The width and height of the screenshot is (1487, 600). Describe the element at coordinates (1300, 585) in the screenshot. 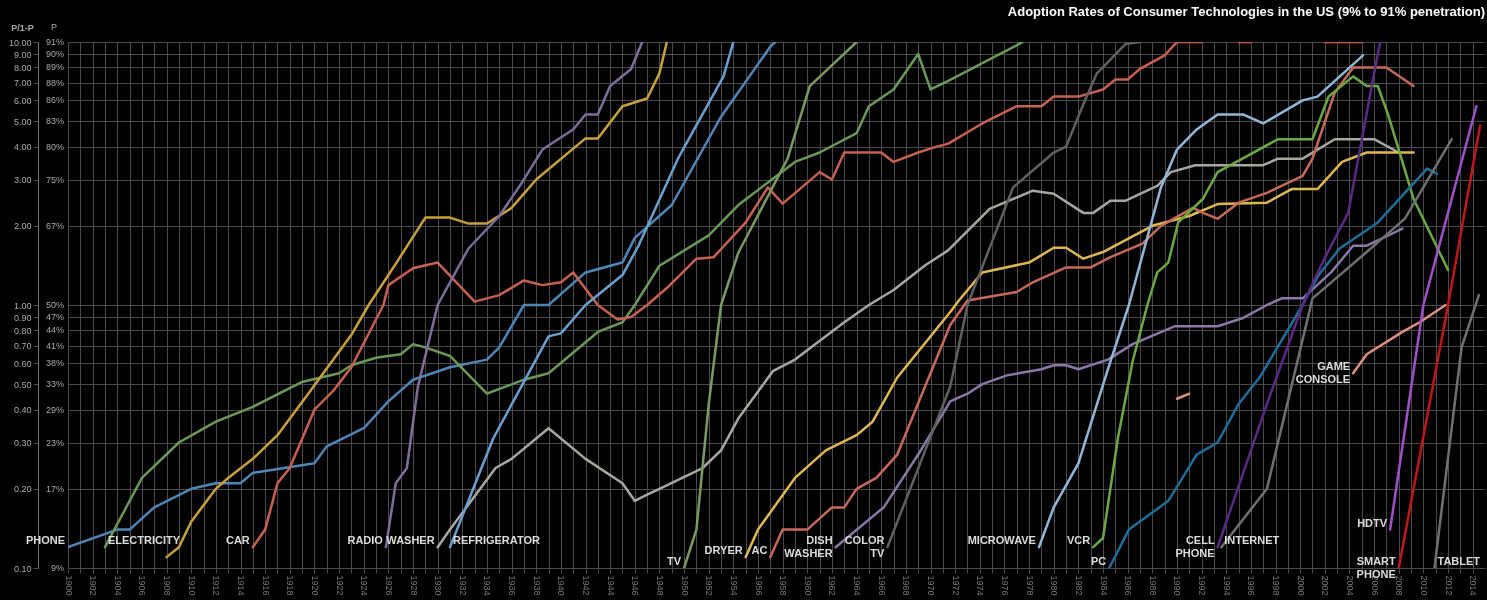

I see `x-tick-label: 2000` at that location.